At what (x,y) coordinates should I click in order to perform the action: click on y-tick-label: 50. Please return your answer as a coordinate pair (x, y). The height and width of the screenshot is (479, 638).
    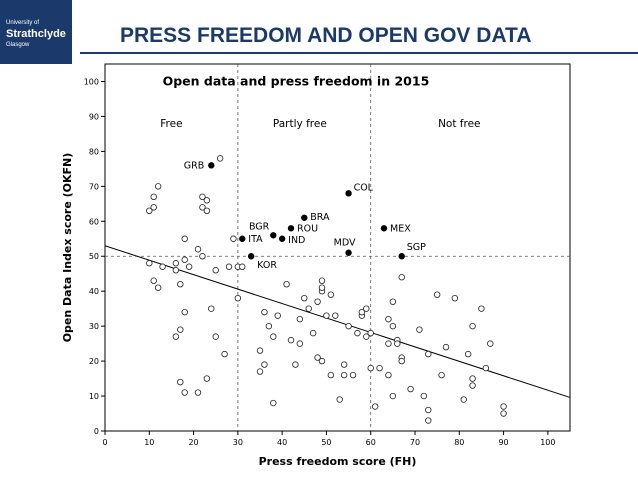
    Looking at the image, I should click on (94, 256).